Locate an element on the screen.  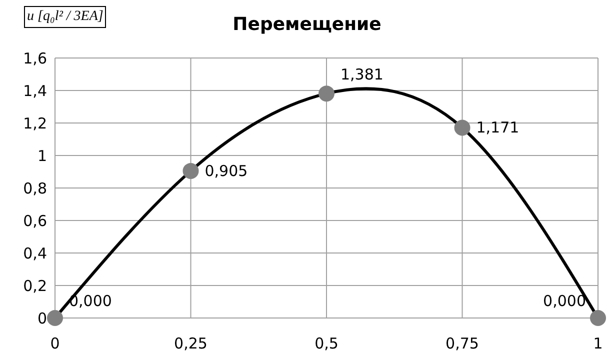
y-tick-label: 1 is located at coordinates (42, 155).